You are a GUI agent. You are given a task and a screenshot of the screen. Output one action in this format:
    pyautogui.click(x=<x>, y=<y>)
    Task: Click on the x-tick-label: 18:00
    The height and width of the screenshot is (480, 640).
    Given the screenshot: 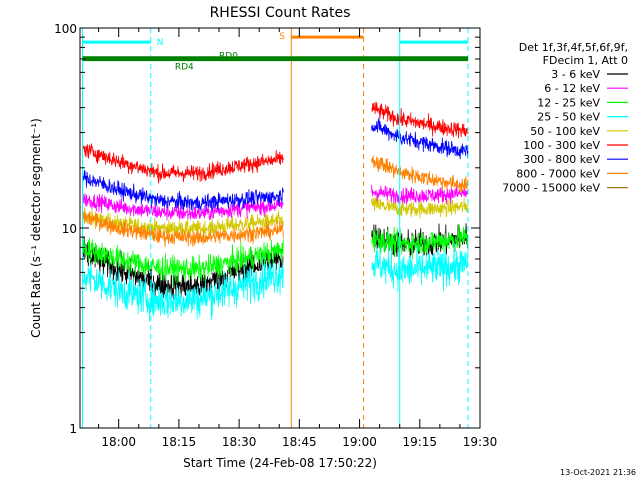 What is the action you would take?
    pyautogui.click(x=118, y=442)
    